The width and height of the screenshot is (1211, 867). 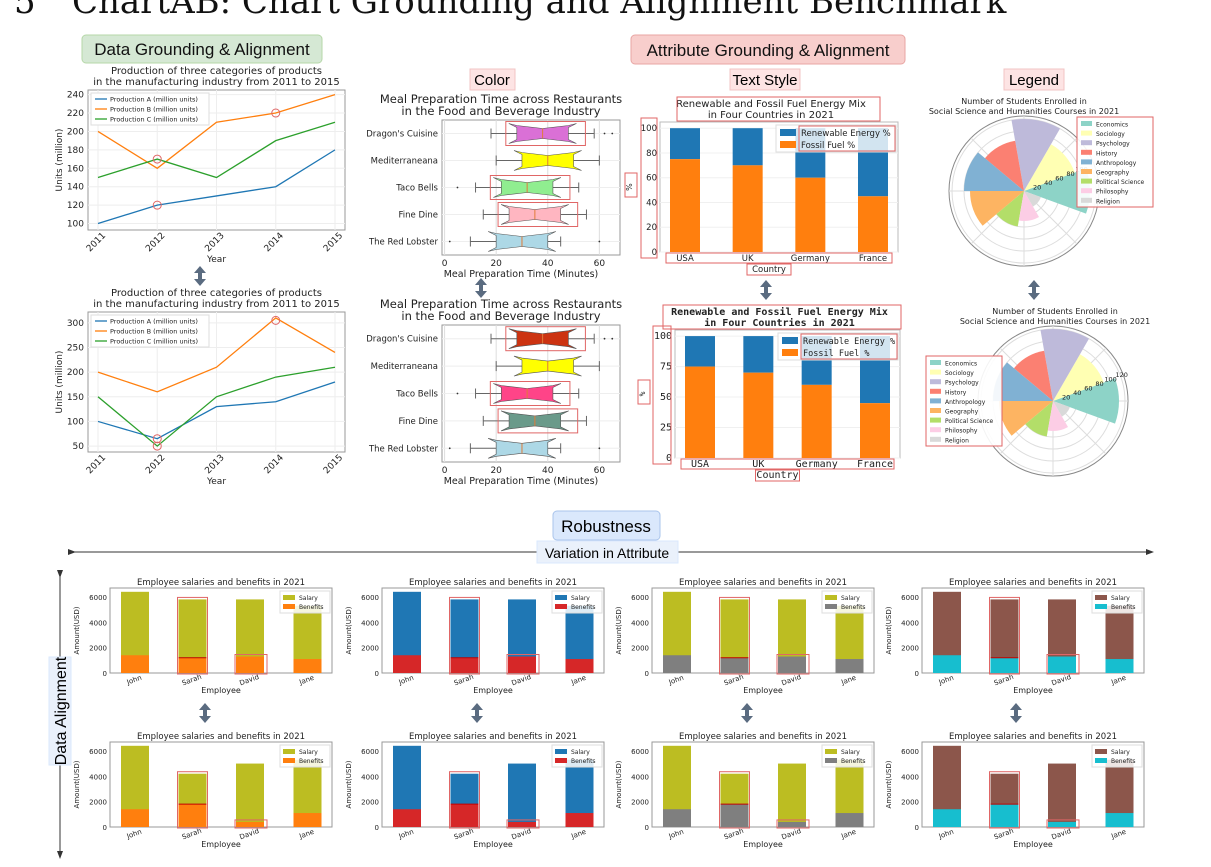 What do you see at coordinates (600, 264) in the screenshot?
I see `x-tick-label: 60` at bounding box center [600, 264].